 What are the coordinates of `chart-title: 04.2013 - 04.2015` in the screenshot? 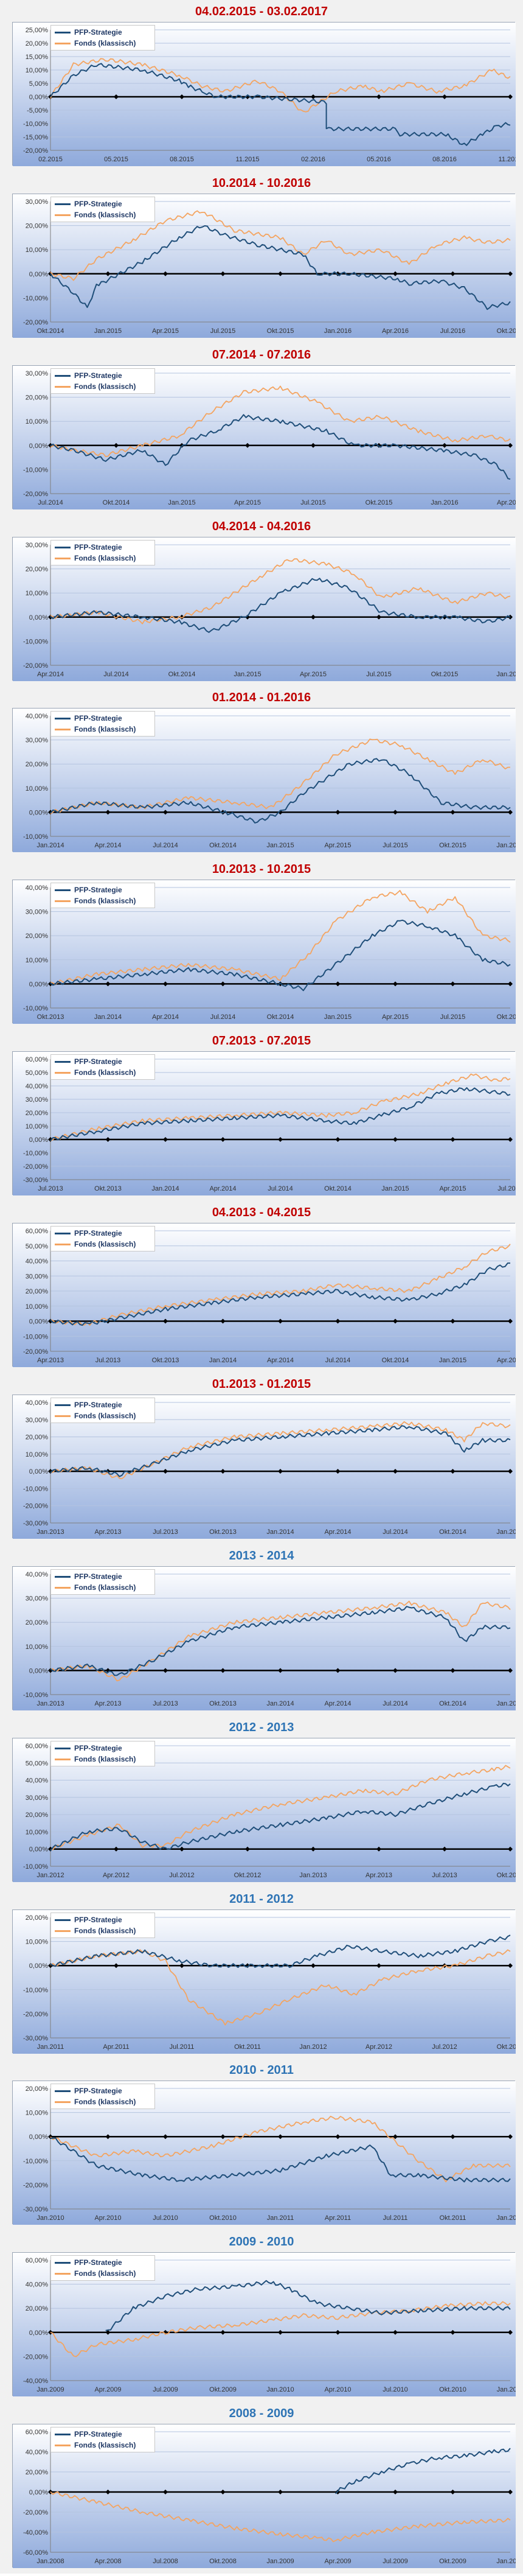 It's located at (261, 1212).